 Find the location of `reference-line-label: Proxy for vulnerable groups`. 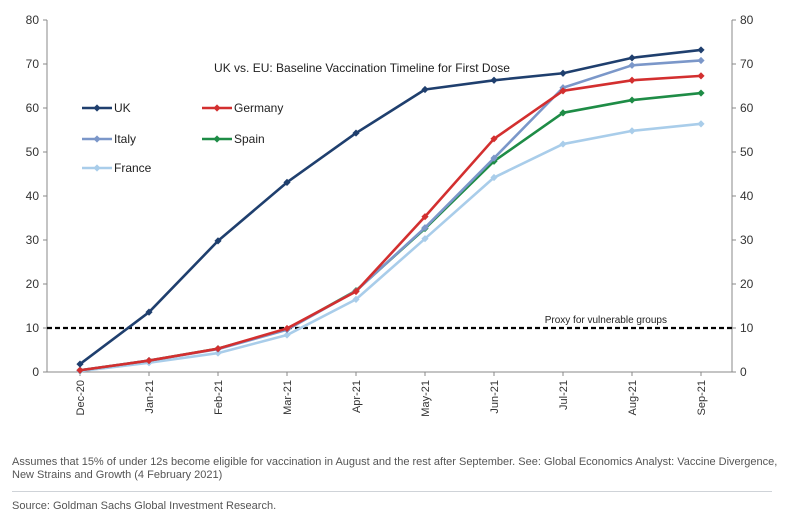

reference-line-label: Proxy for vulnerable groups is located at coordinates (606, 320).